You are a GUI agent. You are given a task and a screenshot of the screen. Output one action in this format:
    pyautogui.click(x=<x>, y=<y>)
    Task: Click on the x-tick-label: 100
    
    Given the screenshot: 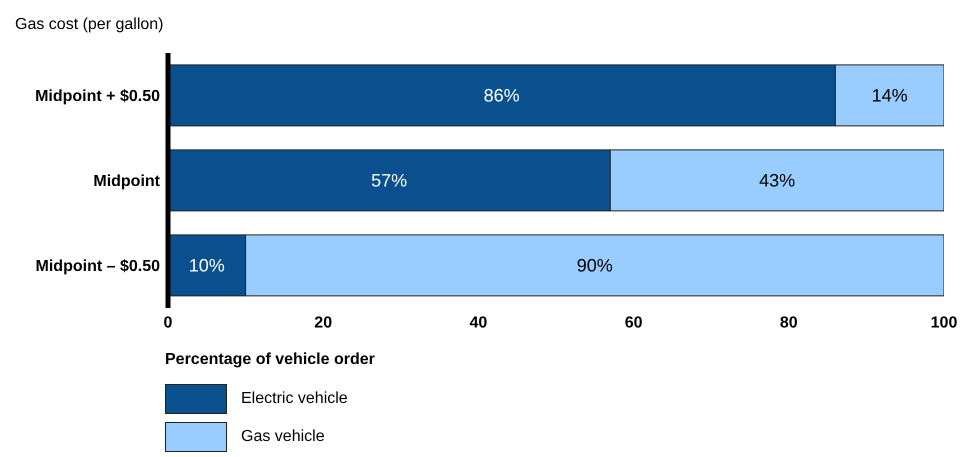 What is the action you would take?
    pyautogui.click(x=944, y=323)
    